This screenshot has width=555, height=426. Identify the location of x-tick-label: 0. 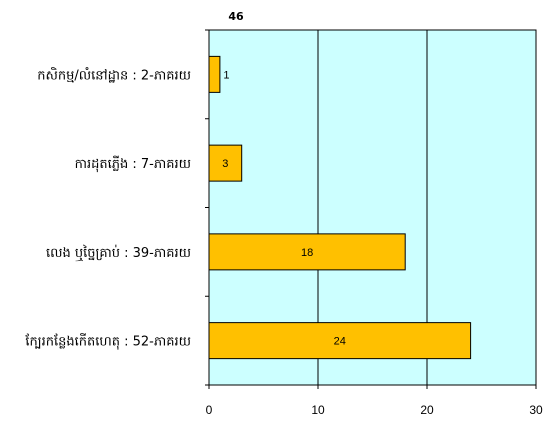
(209, 410).